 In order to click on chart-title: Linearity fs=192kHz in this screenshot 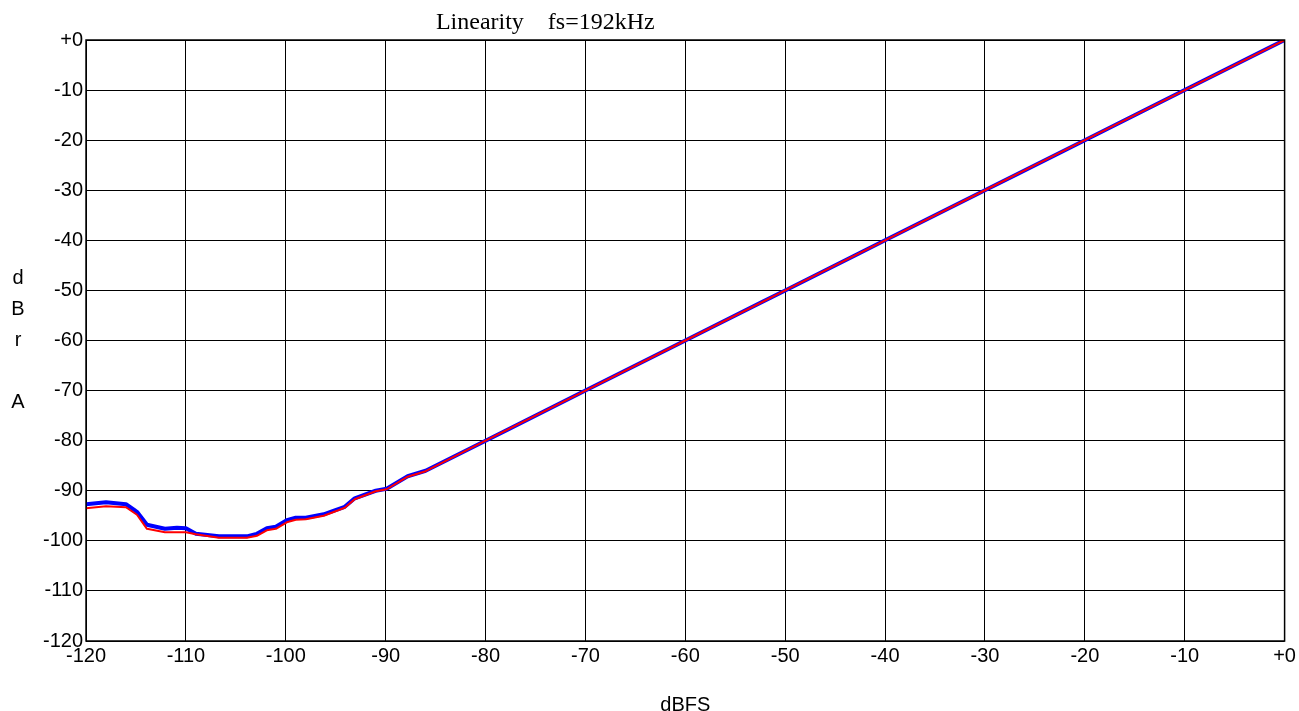, I will do `click(545, 21)`.